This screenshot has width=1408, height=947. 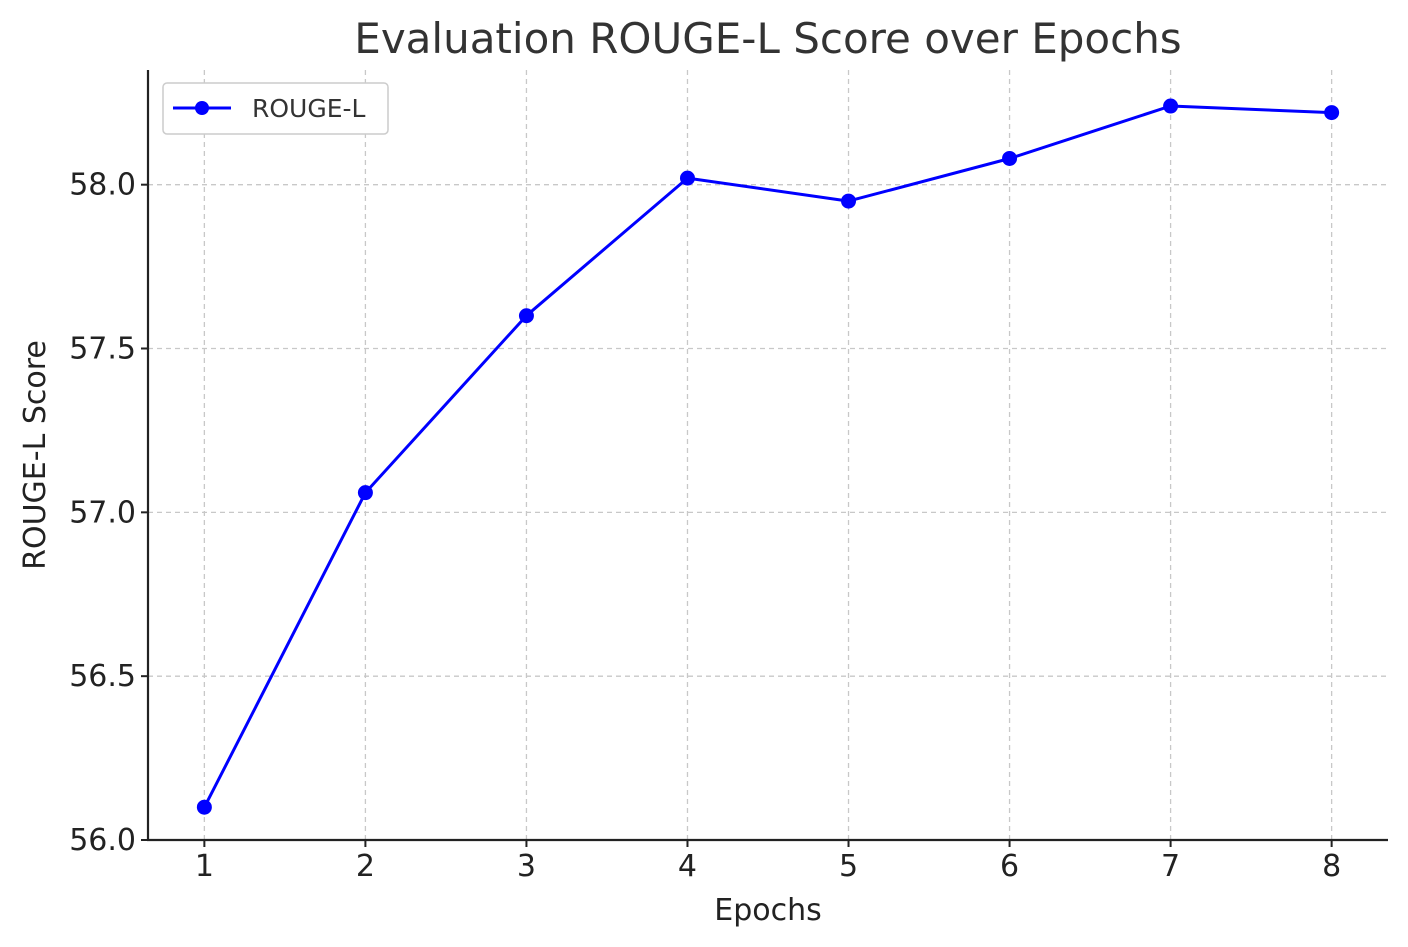 I want to click on y-tick-label: 58.0, so click(x=102, y=185).